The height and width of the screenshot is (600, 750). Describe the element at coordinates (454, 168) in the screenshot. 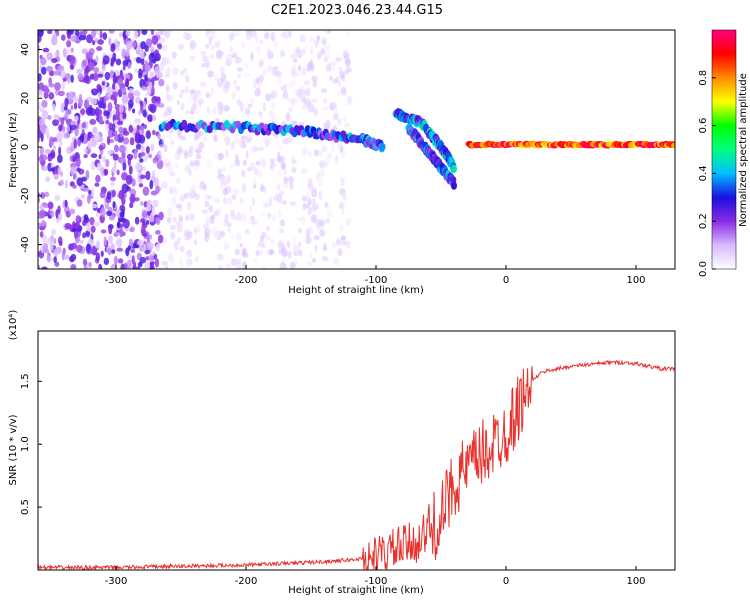

I see `spectrogram-ridge-cell` at that location.